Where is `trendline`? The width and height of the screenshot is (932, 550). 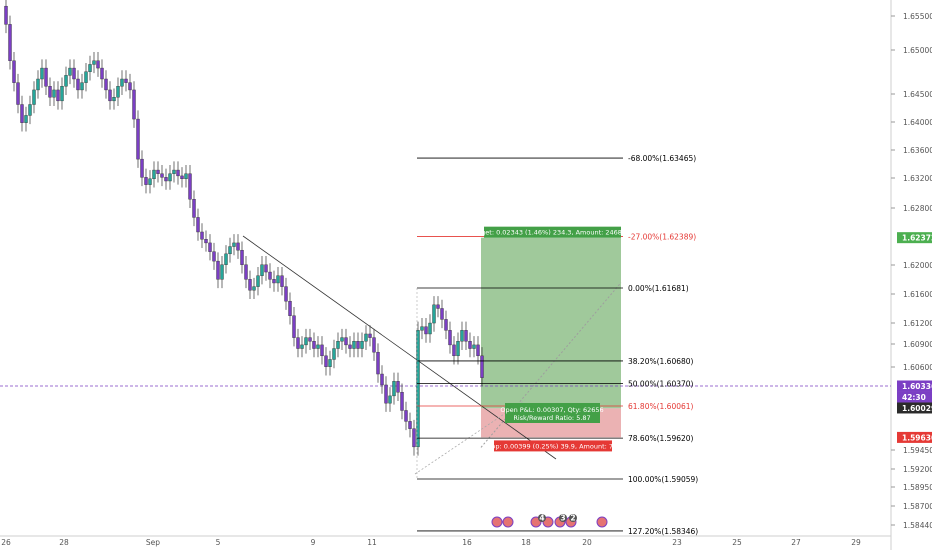 trendline is located at coordinates (399, 347).